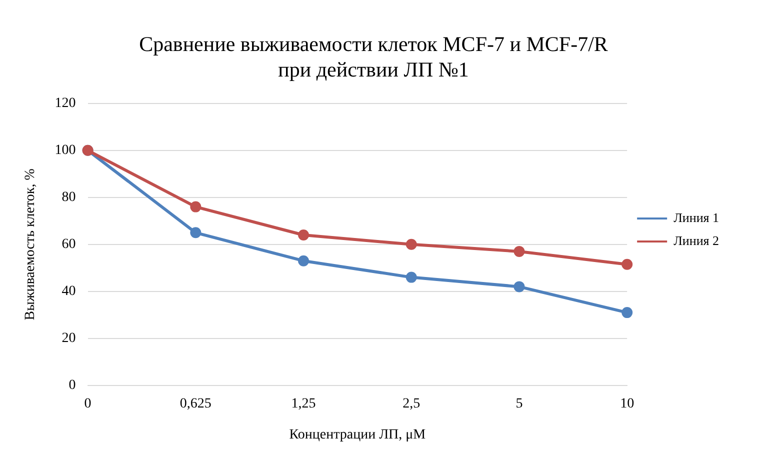 Image resolution: width=757 pixels, height=460 pixels. What do you see at coordinates (65, 104) in the screenshot?
I see `y-tick-label: 120` at bounding box center [65, 104].